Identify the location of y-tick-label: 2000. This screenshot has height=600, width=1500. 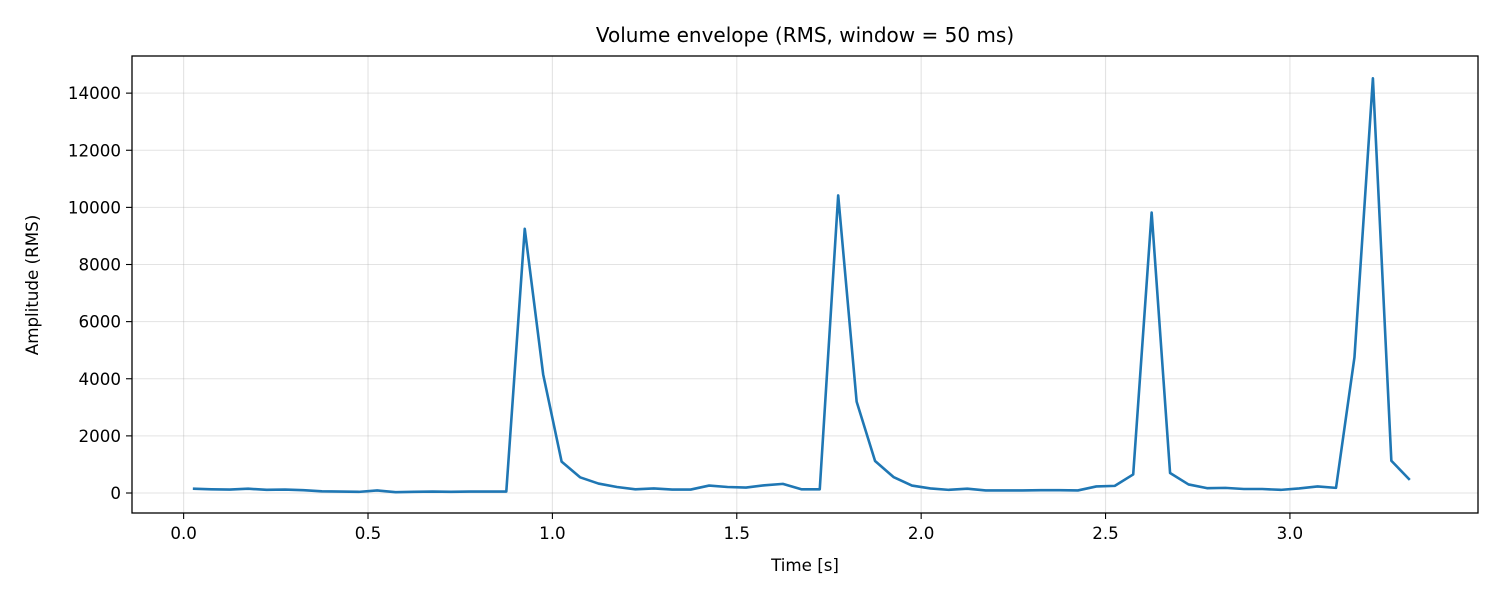
(100, 436).